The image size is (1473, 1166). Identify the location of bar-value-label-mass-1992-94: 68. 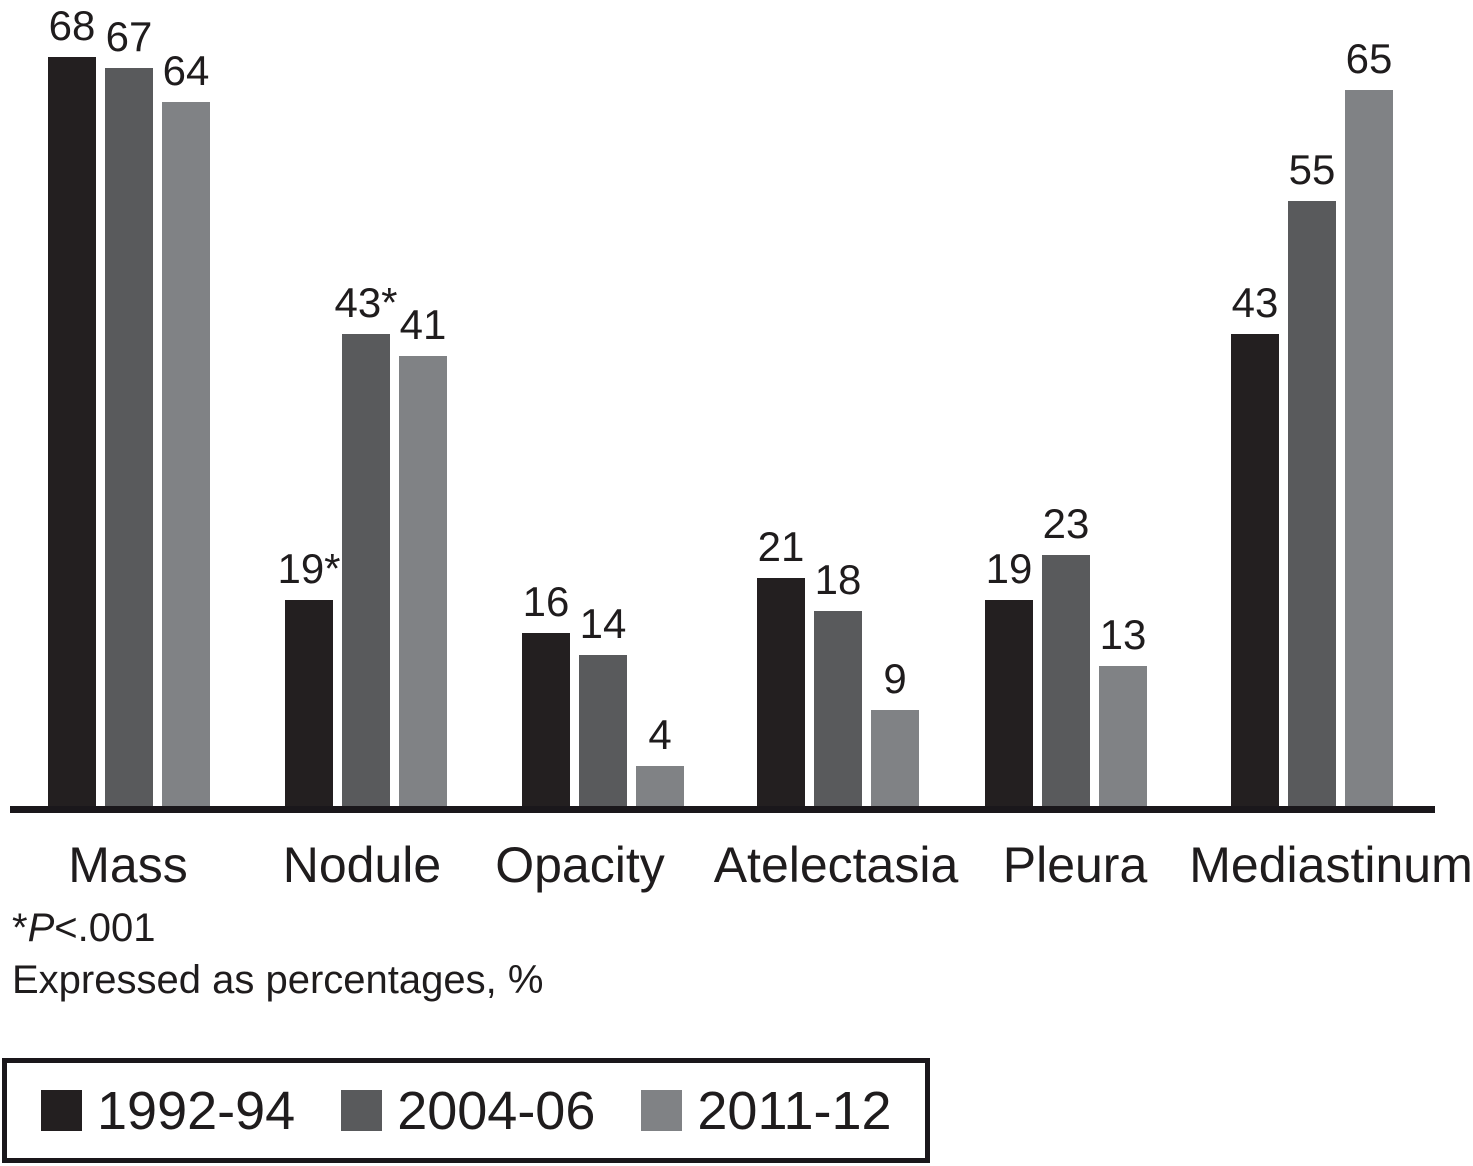
(72, 25).